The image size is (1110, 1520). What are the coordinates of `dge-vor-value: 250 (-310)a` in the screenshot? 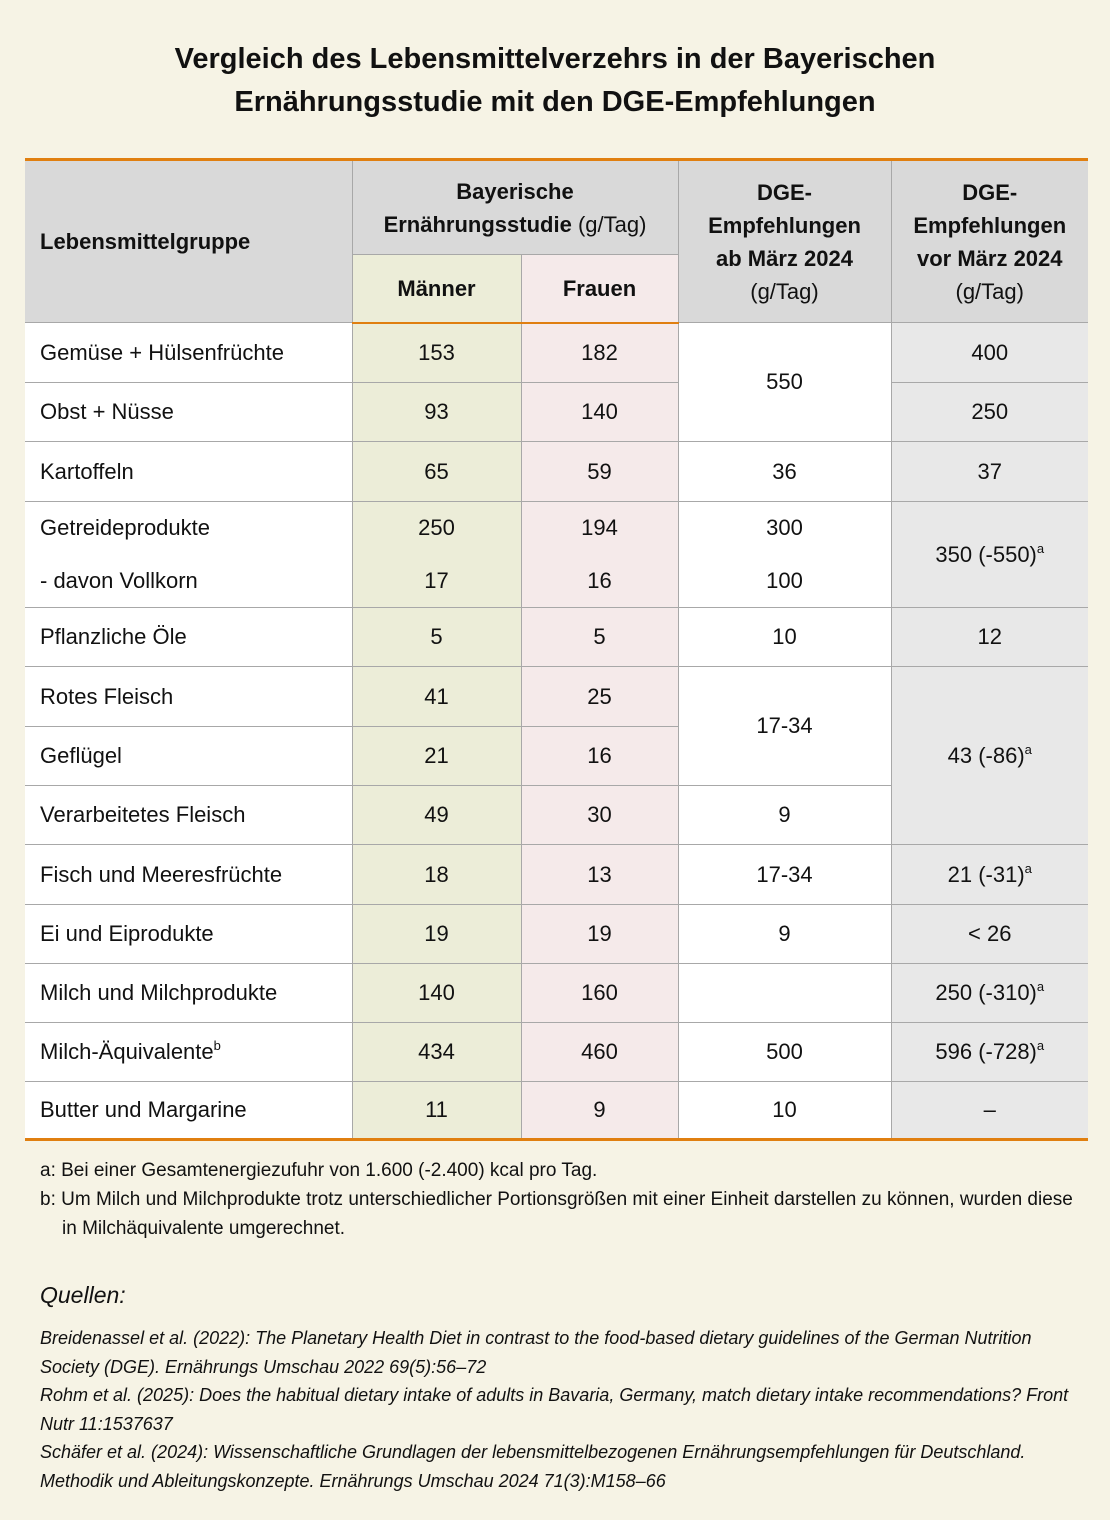 It's located at (989, 993).